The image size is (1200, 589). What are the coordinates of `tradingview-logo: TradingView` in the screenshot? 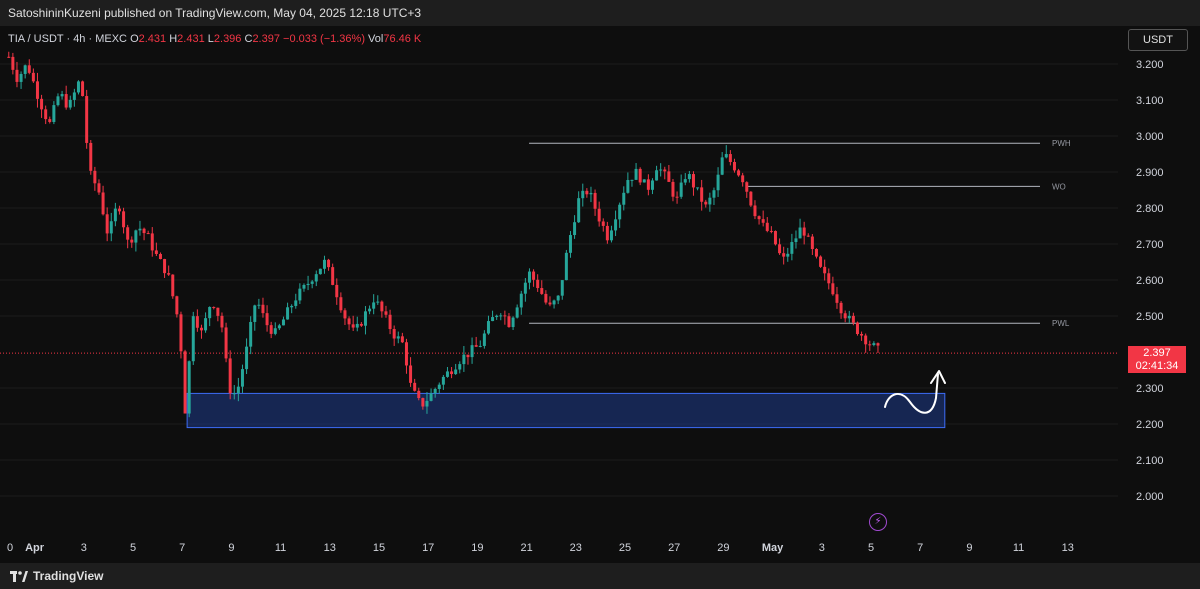 It's located at (56, 576).